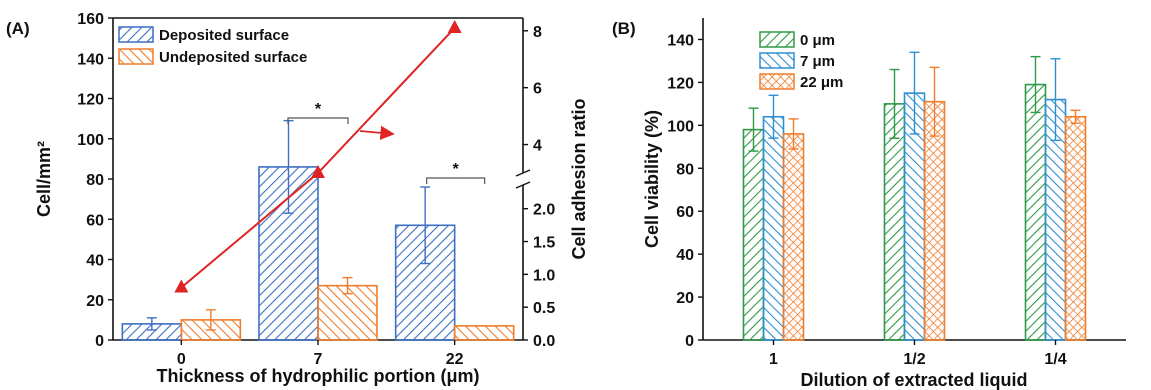  Describe the element at coordinates (817, 61) in the screenshot. I see `legend-label: 7 μm` at that location.